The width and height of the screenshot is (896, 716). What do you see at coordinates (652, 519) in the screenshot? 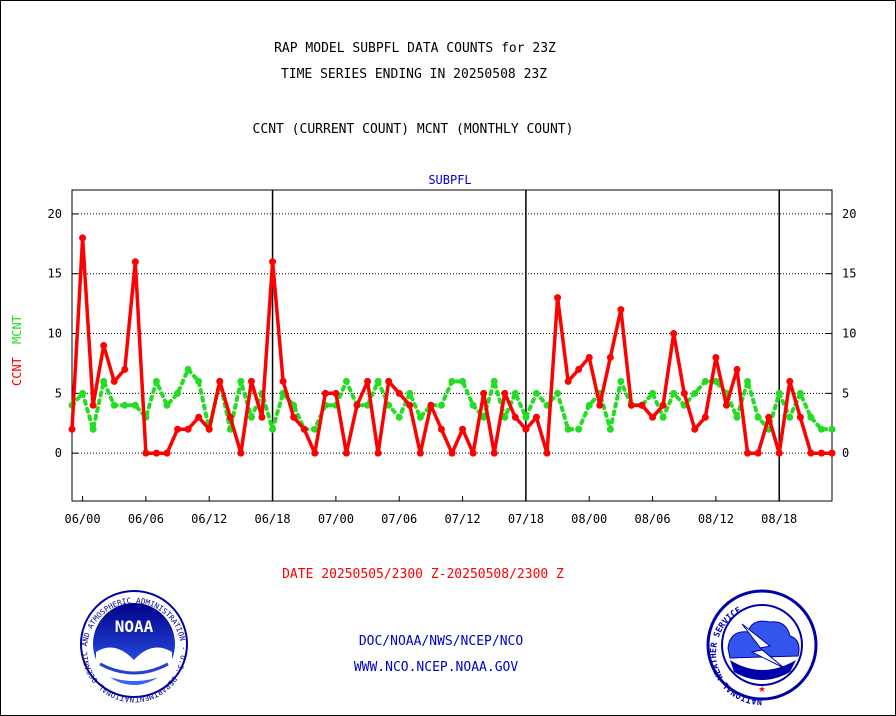
I see `xtick-label-9: 08/06` at bounding box center [652, 519].